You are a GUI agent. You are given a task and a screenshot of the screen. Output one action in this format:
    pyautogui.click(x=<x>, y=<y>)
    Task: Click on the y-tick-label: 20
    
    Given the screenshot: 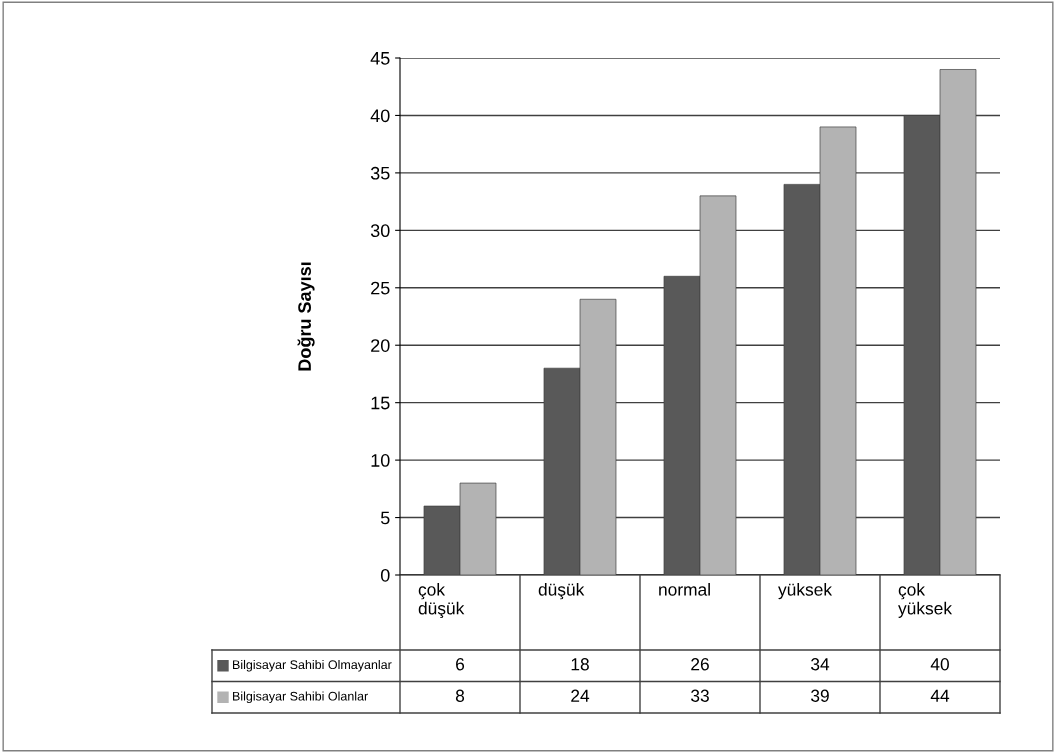 What is the action you would take?
    pyautogui.click(x=380, y=345)
    